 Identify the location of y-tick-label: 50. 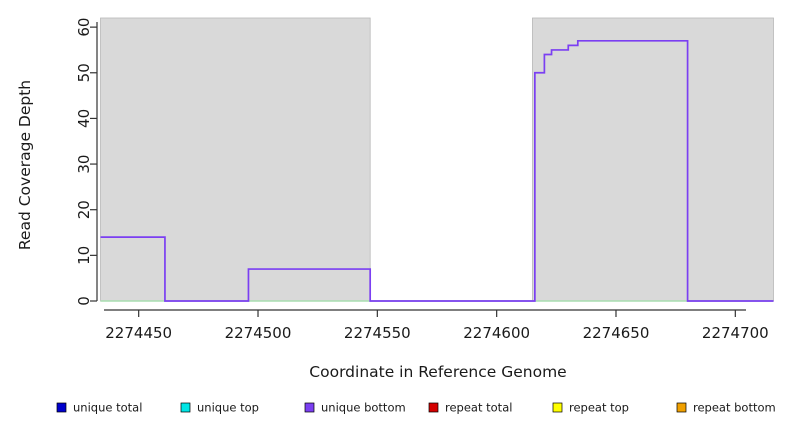
(84, 72).